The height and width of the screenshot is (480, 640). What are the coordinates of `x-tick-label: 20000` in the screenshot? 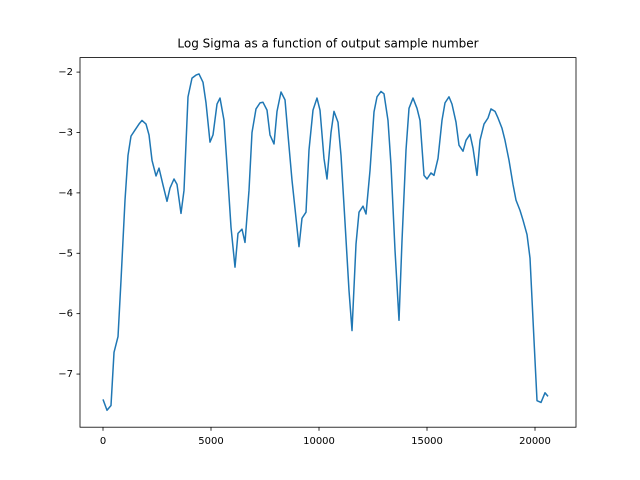 It's located at (535, 441).